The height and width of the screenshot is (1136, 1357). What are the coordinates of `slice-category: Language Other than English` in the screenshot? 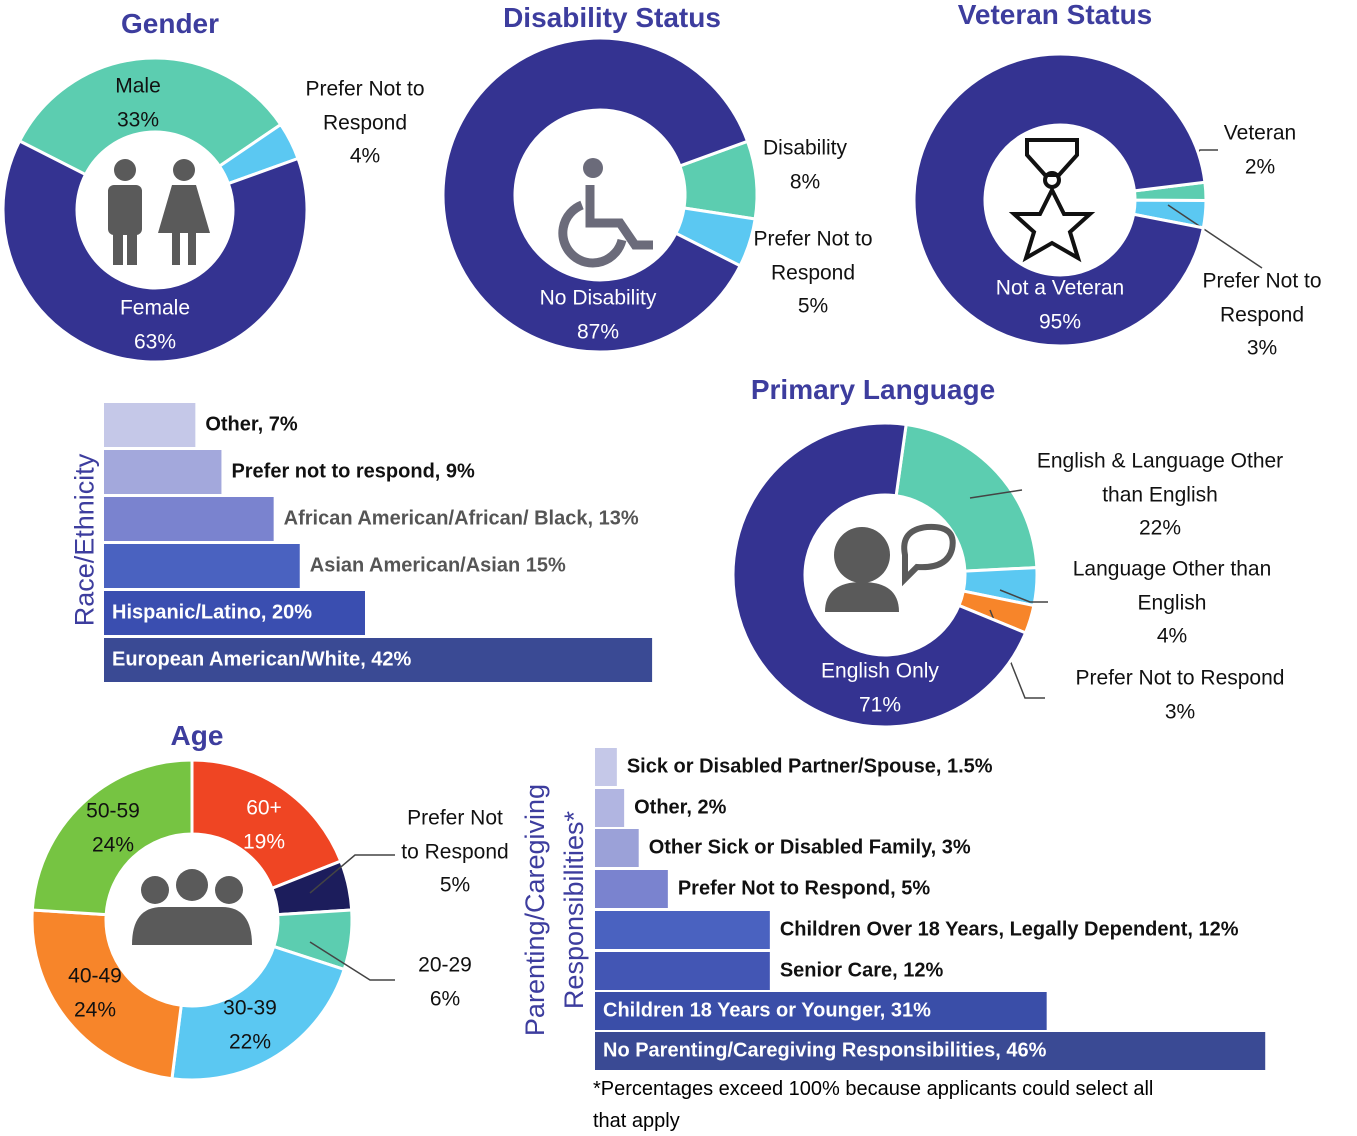 It's located at (1175, 586).